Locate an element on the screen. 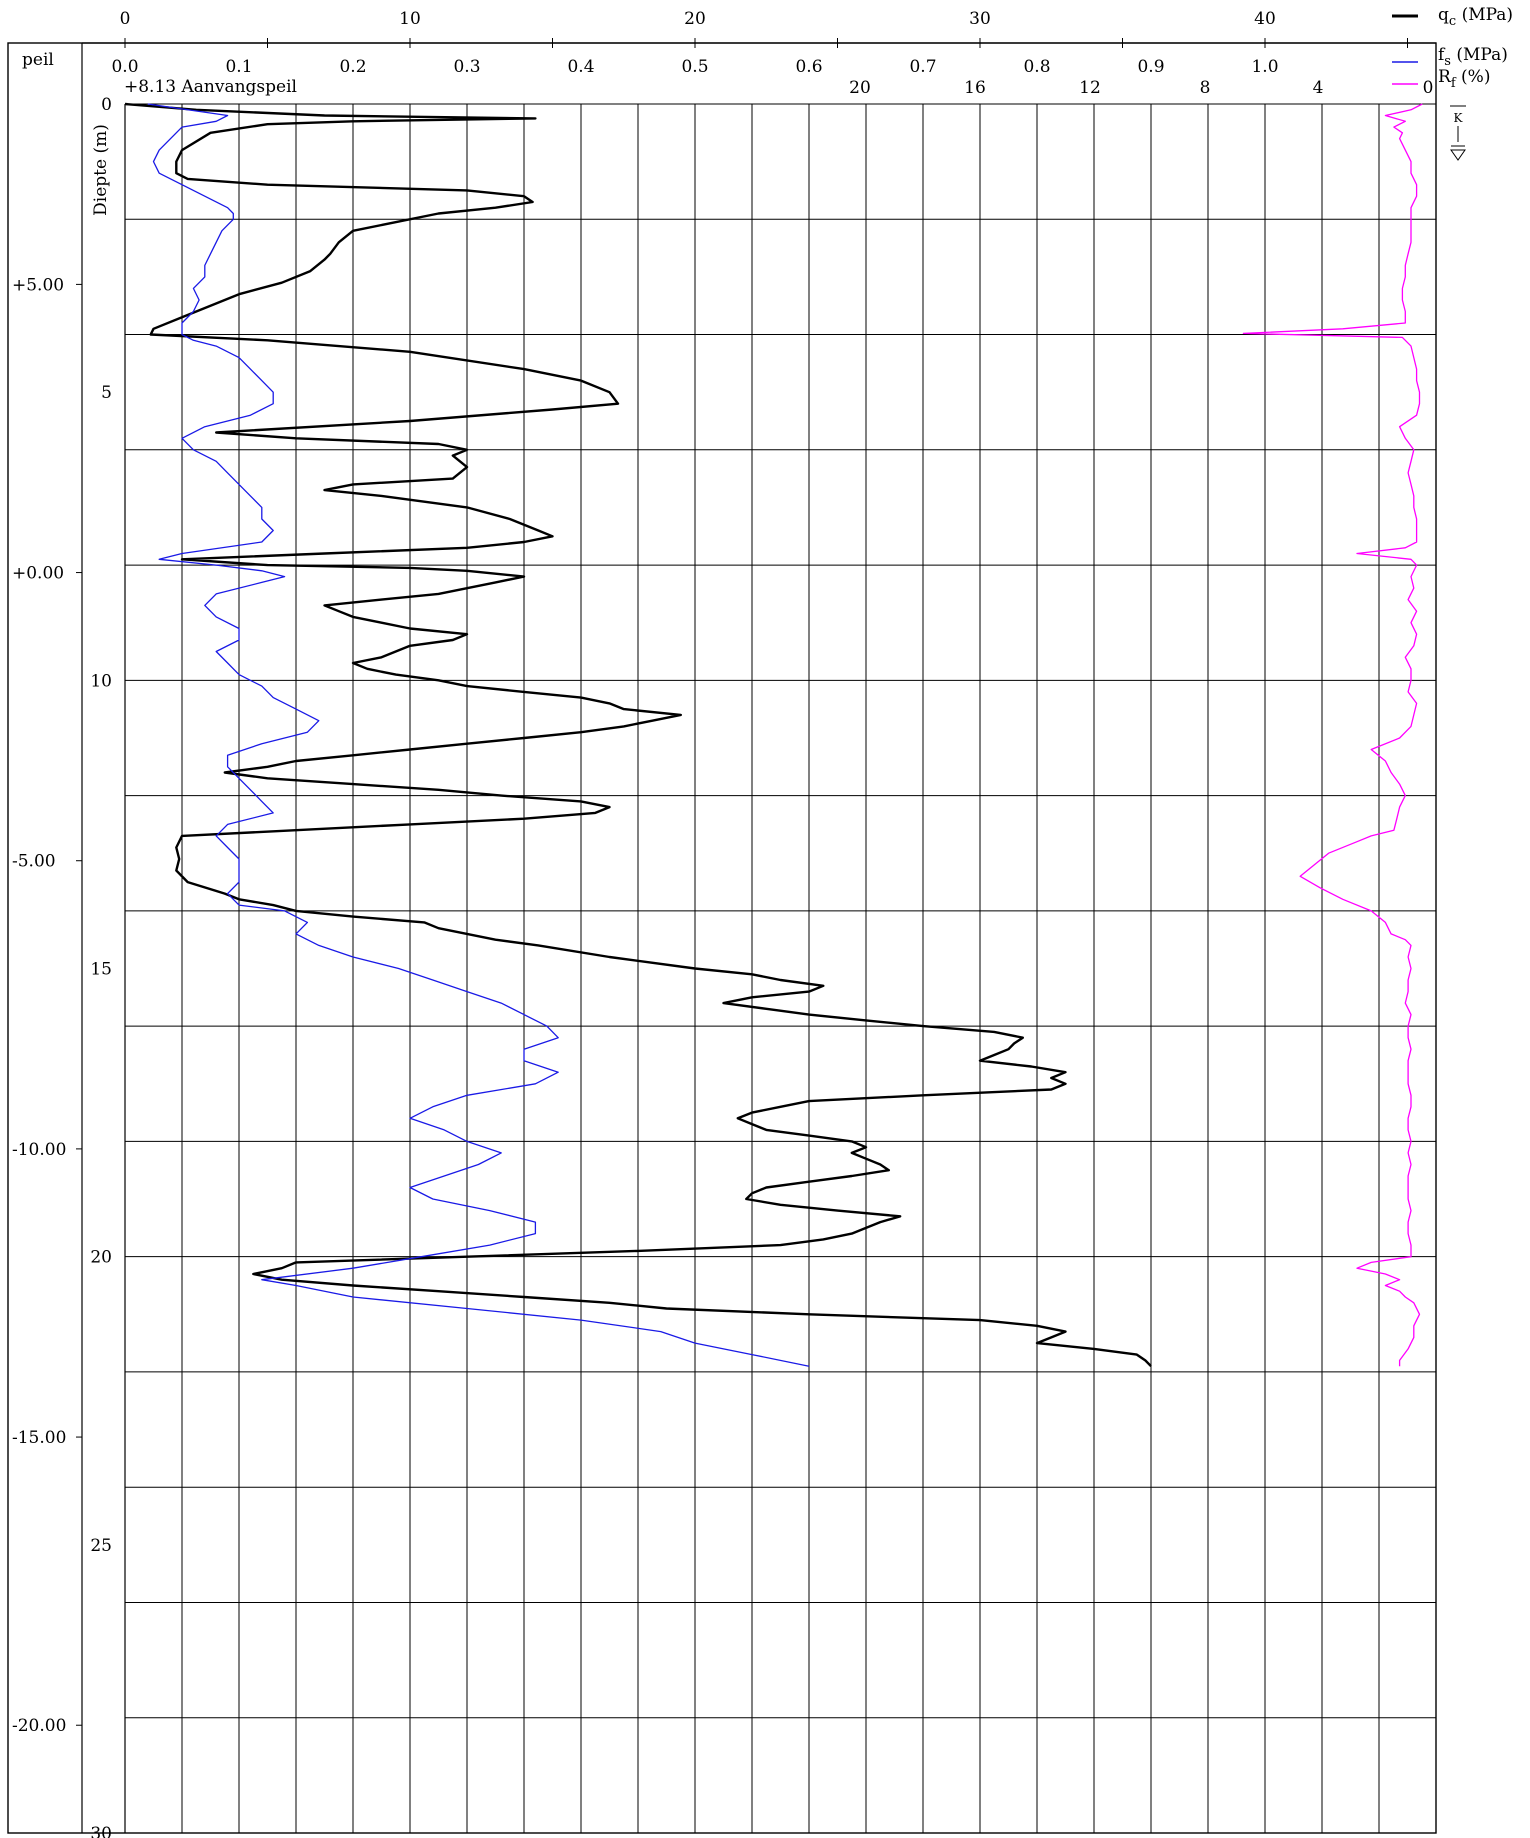 The height and width of the screenshot is (1838, 1530). fs-tick-label: 0.3 is located at coordinates (466, 67).